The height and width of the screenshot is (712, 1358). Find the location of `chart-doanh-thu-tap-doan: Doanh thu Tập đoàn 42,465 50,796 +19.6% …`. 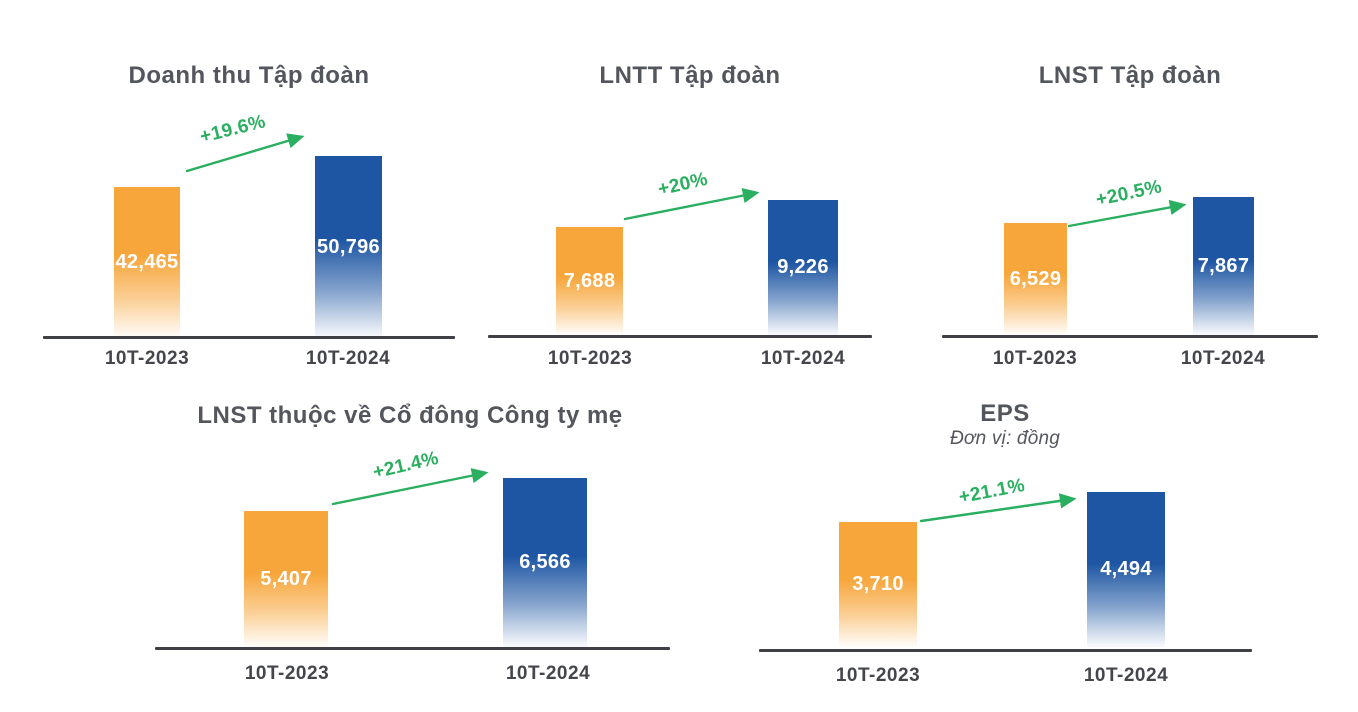

chart-doanh-thu-tap-doan: Doanh thu Tập đoàn 42,465 50,796 +19.6% … is located at coordinates (249, 220).